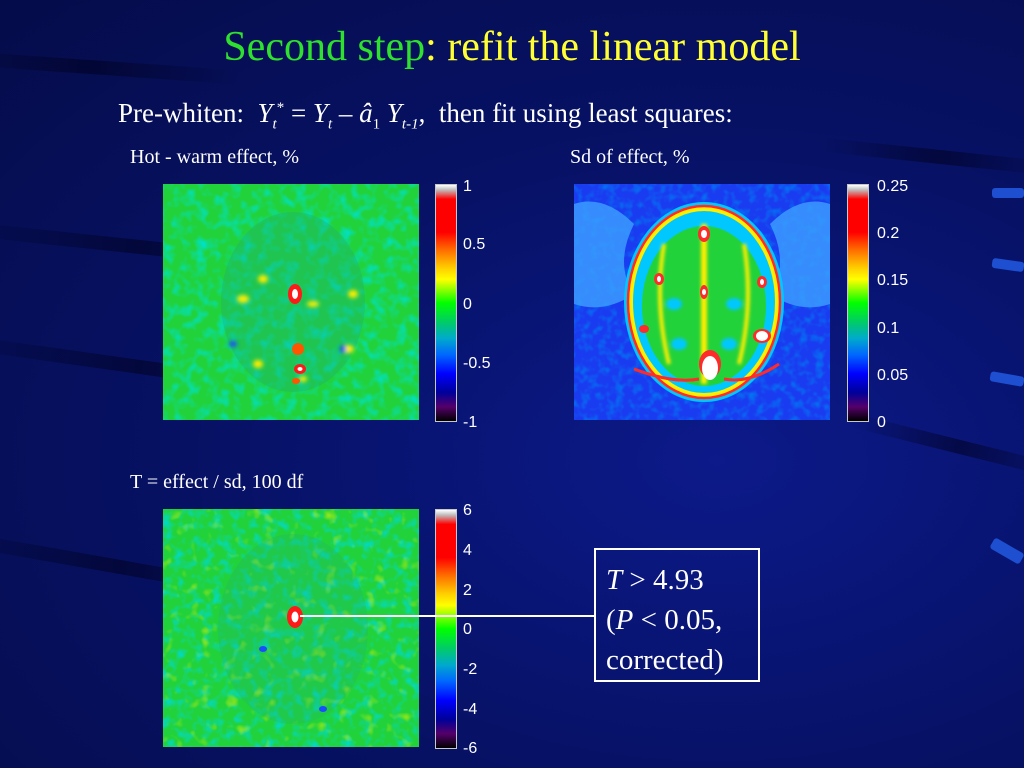 This screenshot has height=768, width=1024. I want to click on tstat-tick: 0, so click(467, 629).